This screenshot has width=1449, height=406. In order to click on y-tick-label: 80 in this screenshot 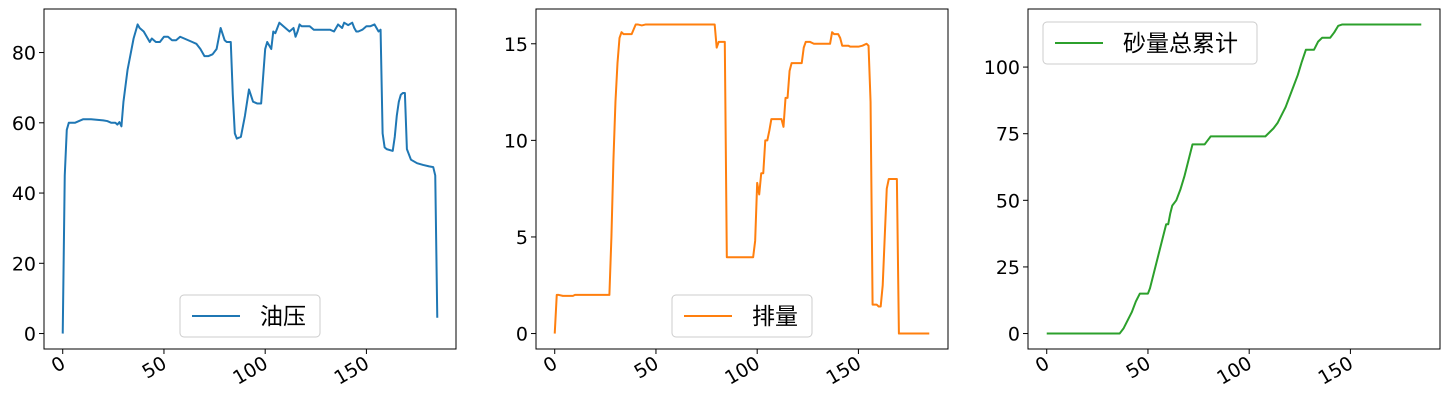, I will do `click(24, 54)`.